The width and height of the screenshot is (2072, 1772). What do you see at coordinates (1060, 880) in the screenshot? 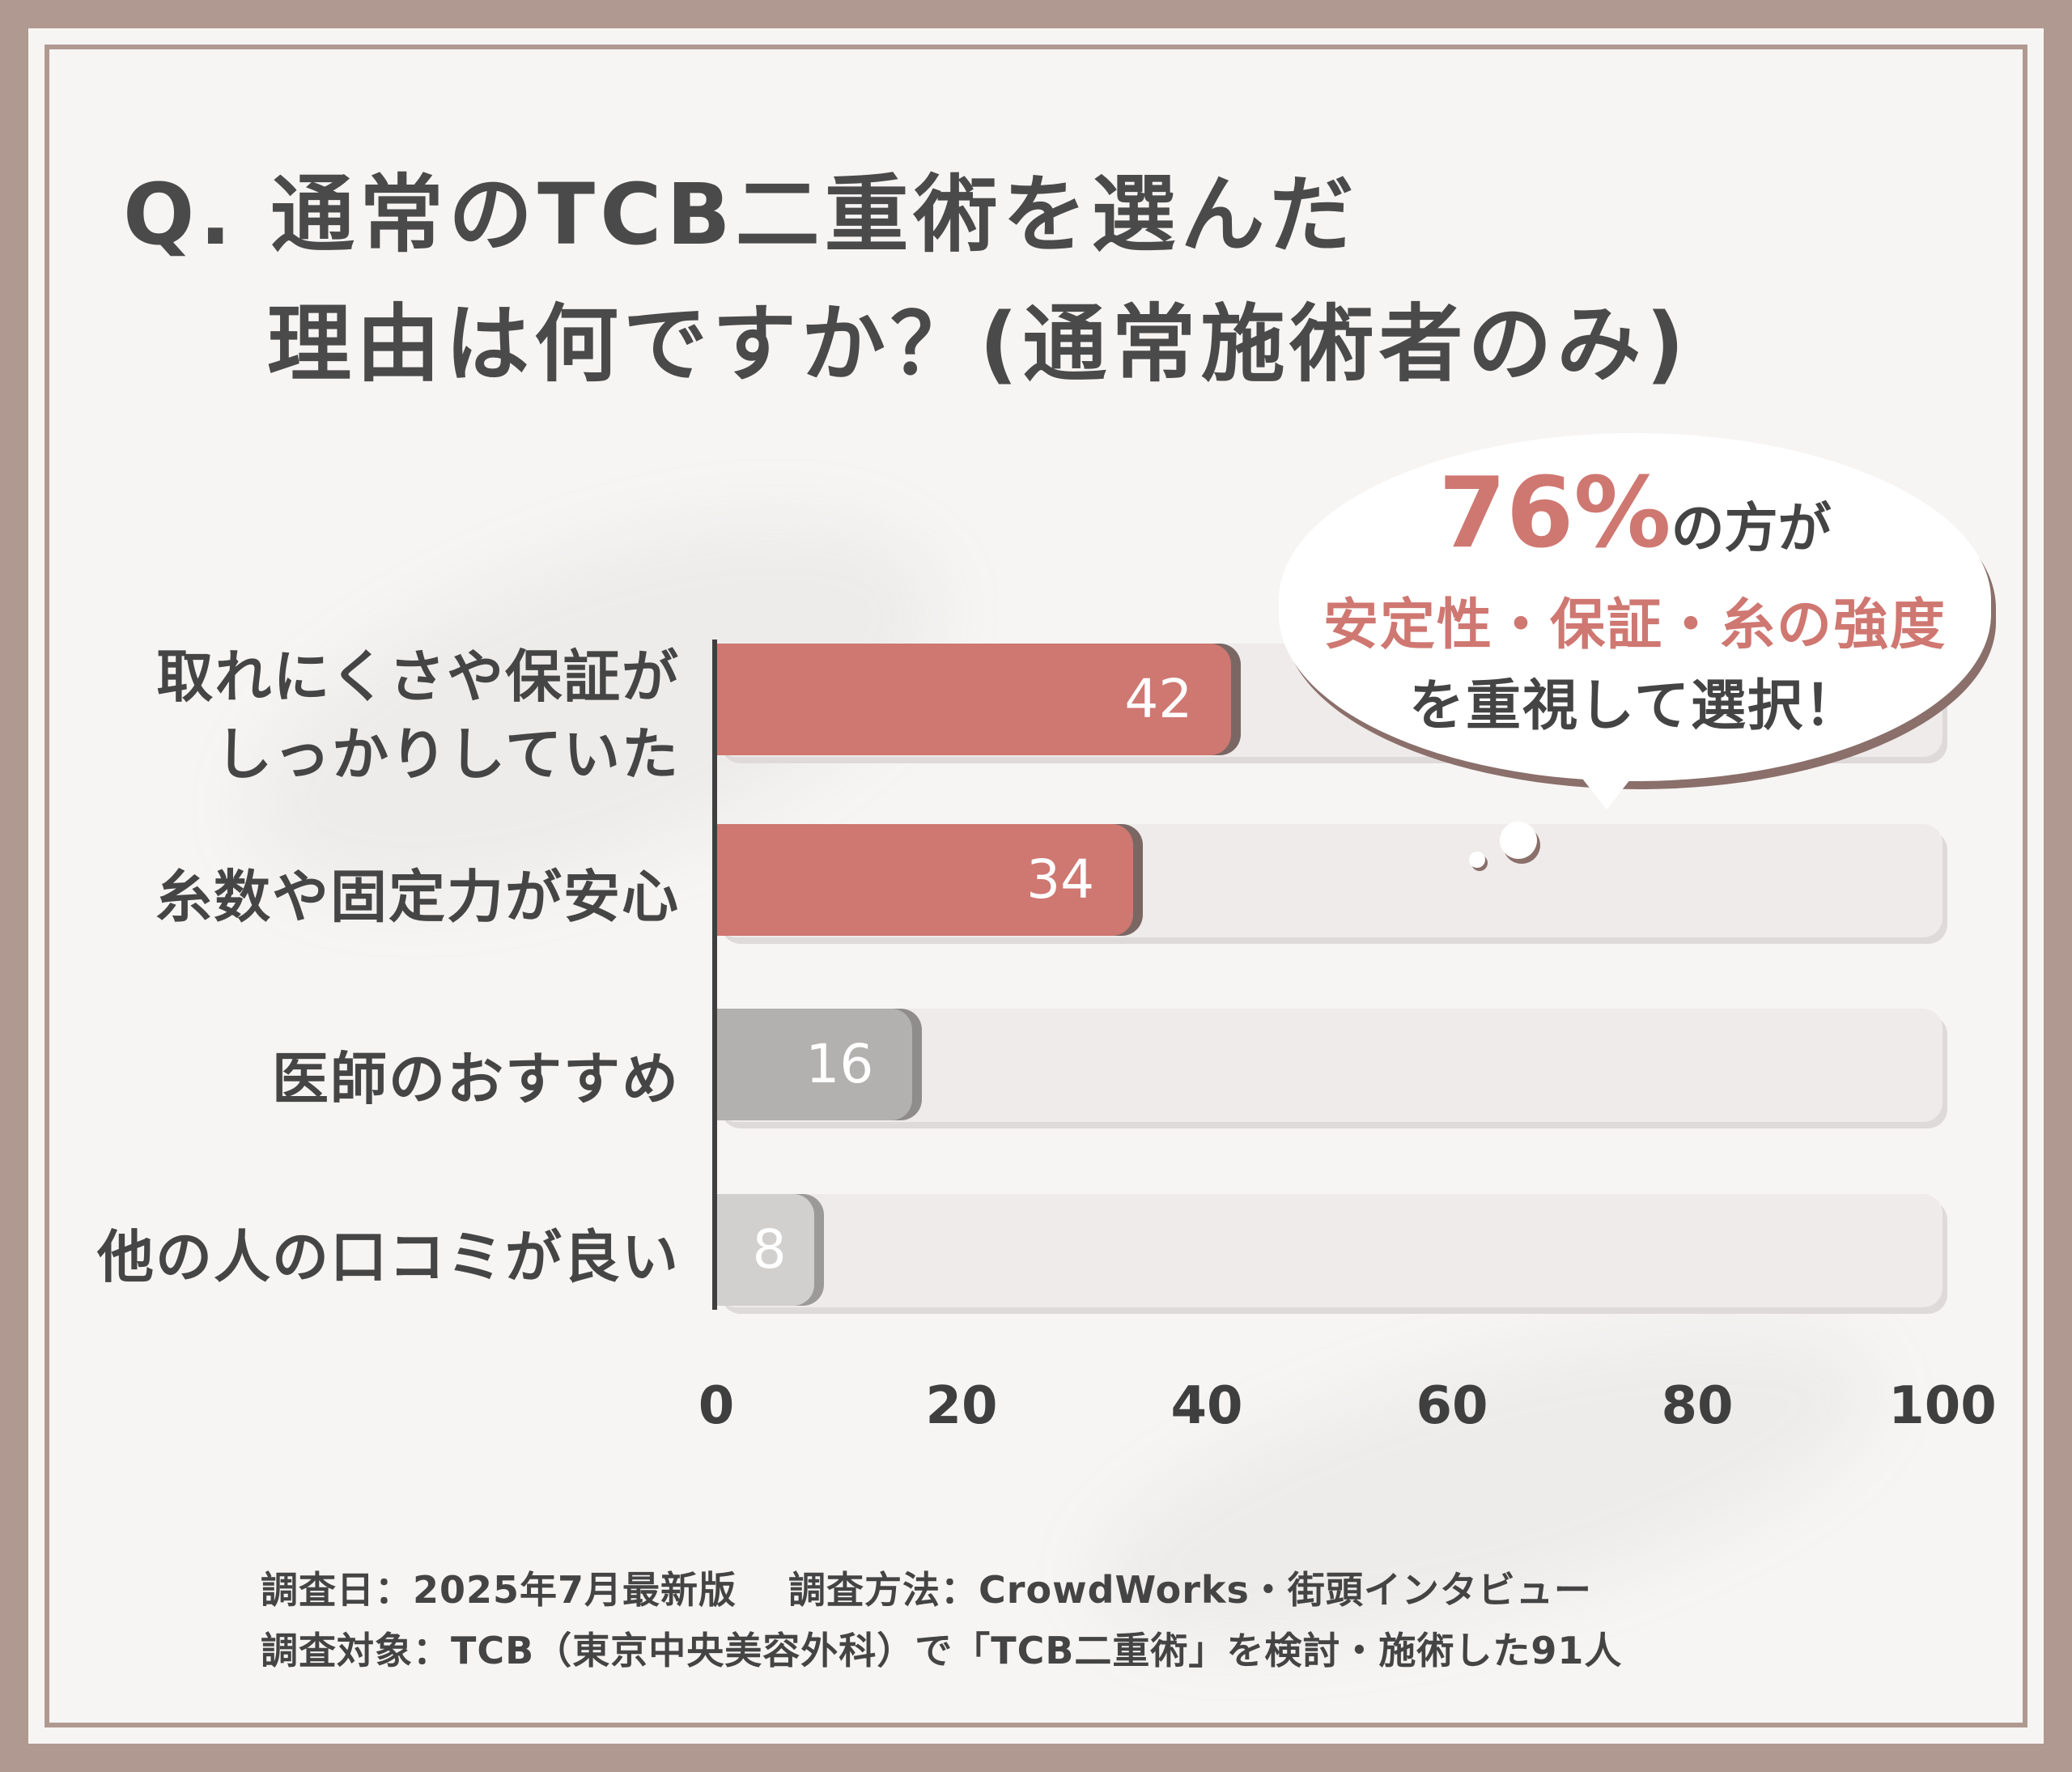
I see `bar-value-label: 34` at bounding box center [1060, 880].